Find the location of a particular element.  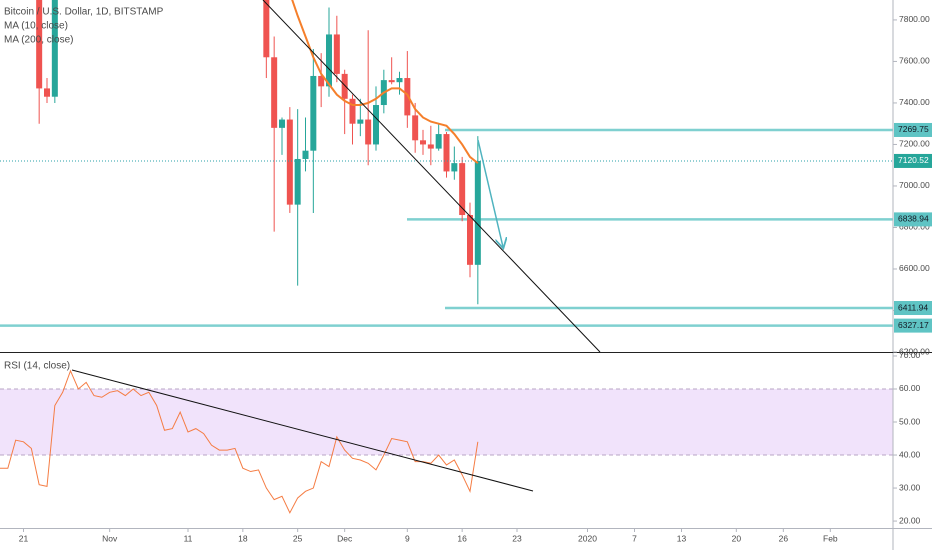

rsi-title: RSI (14, close) is located at coordinates (37, 366).